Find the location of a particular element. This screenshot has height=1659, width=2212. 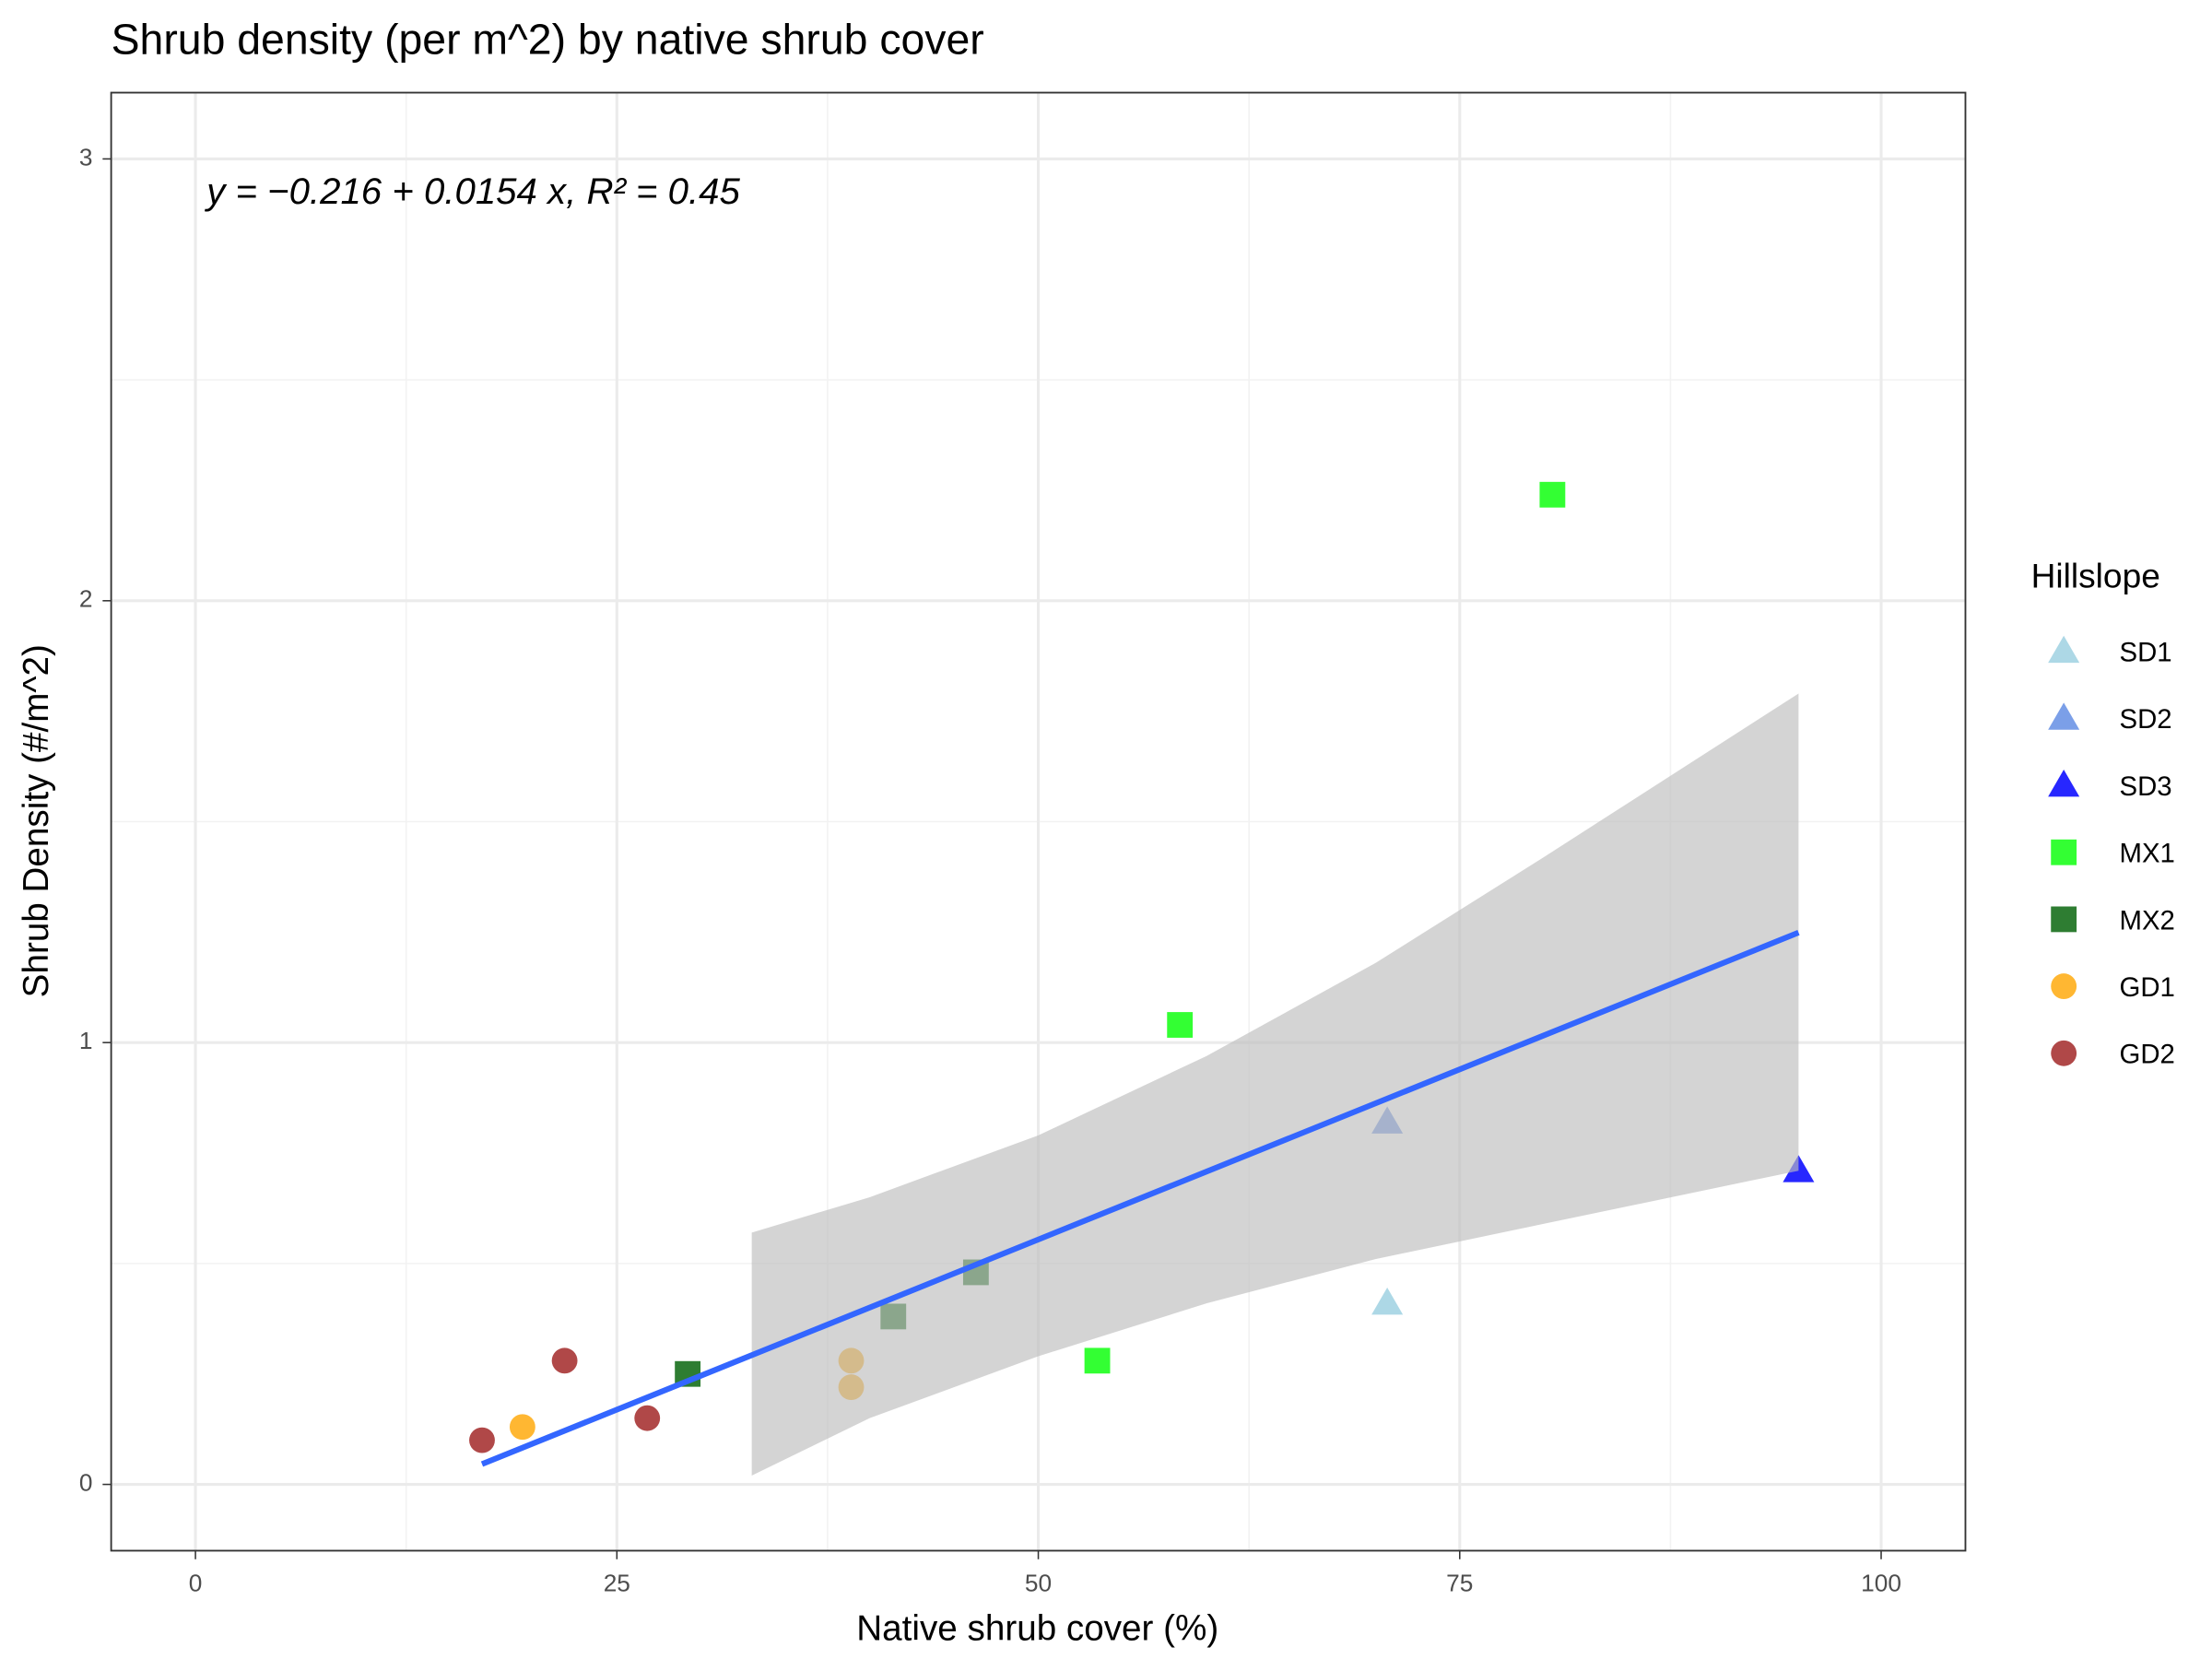

legend-item: MX1 is located at coordinates (2113, 854).